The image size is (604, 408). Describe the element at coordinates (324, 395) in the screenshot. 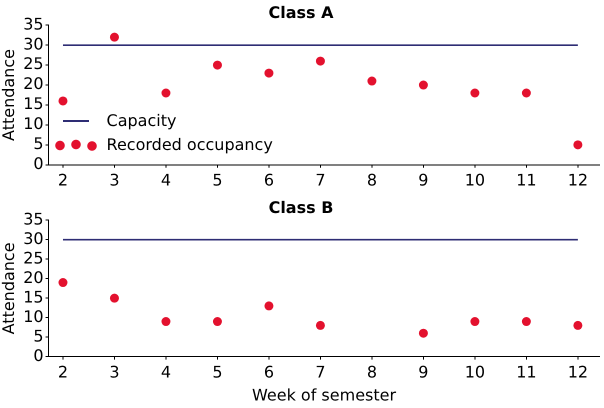

I see `x-axis-title: Week of semester` at that location.